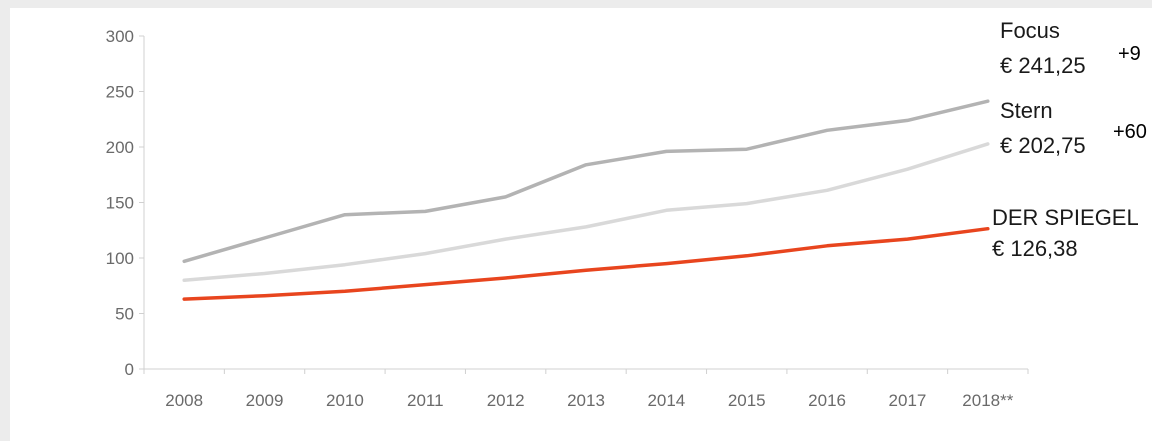  Describe the element at coordinates (1026, 110) in the screenshot. I see `stern-name-label: Stern` at that location.